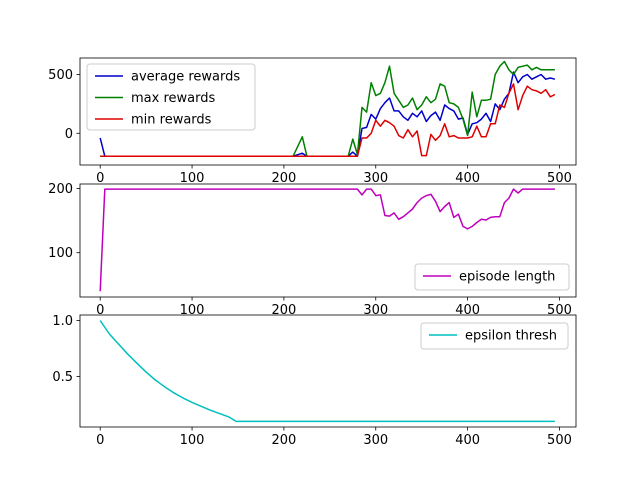  I want to click on legend-label: max rewards, so click(173, 98).